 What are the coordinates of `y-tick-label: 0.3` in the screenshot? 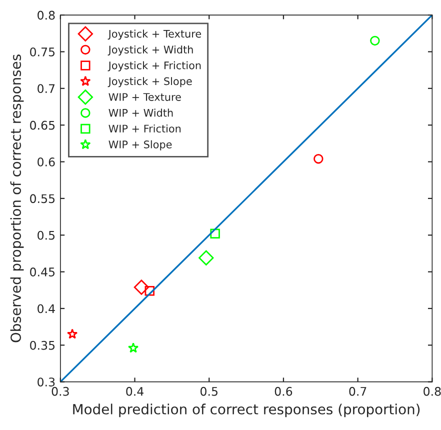 It's located at (46, 382).